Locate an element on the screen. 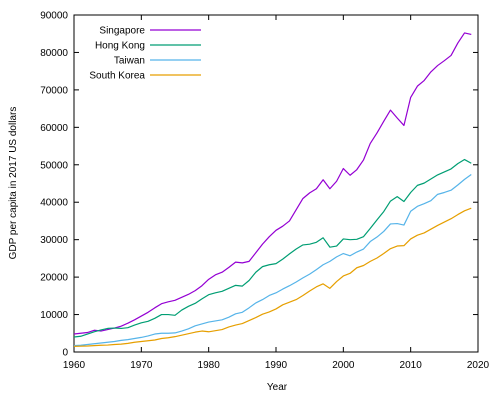 The width and height of the screenshot is (500, 400). legend-label-hong-kong: Hong Kong is located at coordinates (120, 46).